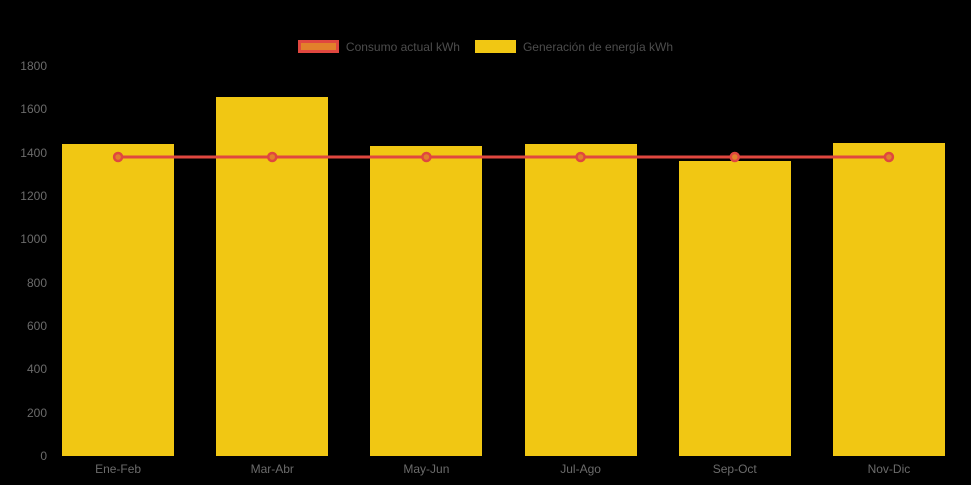 The width and height of the screenshot is (971, 485). I want to click on y-axis-tick-label: 400, so click(36, 369).